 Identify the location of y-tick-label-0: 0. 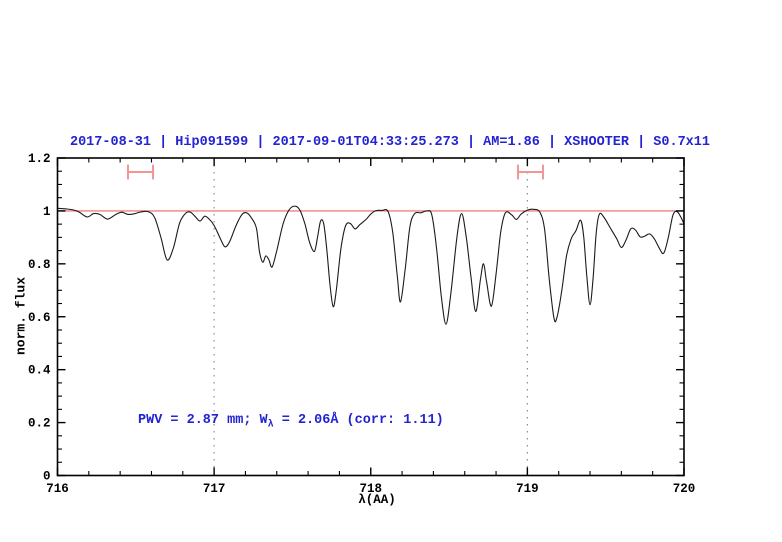
(47, 477).